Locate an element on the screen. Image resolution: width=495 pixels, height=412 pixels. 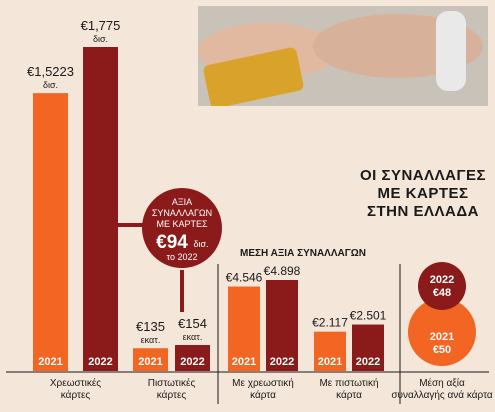
value-label: €2.501 is located at coordinates (368, 316).